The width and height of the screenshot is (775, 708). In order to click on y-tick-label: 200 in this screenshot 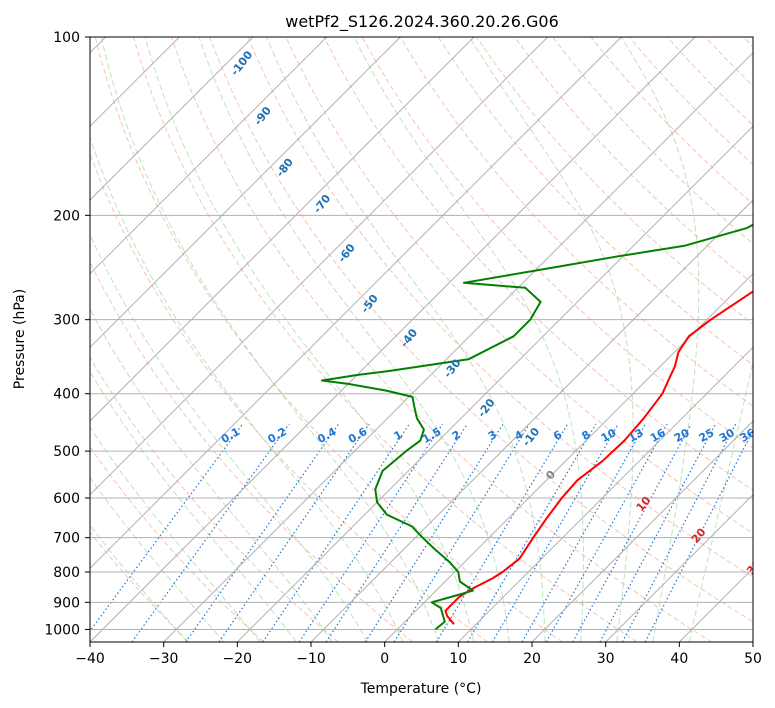, I will do `click(66, 216)`.